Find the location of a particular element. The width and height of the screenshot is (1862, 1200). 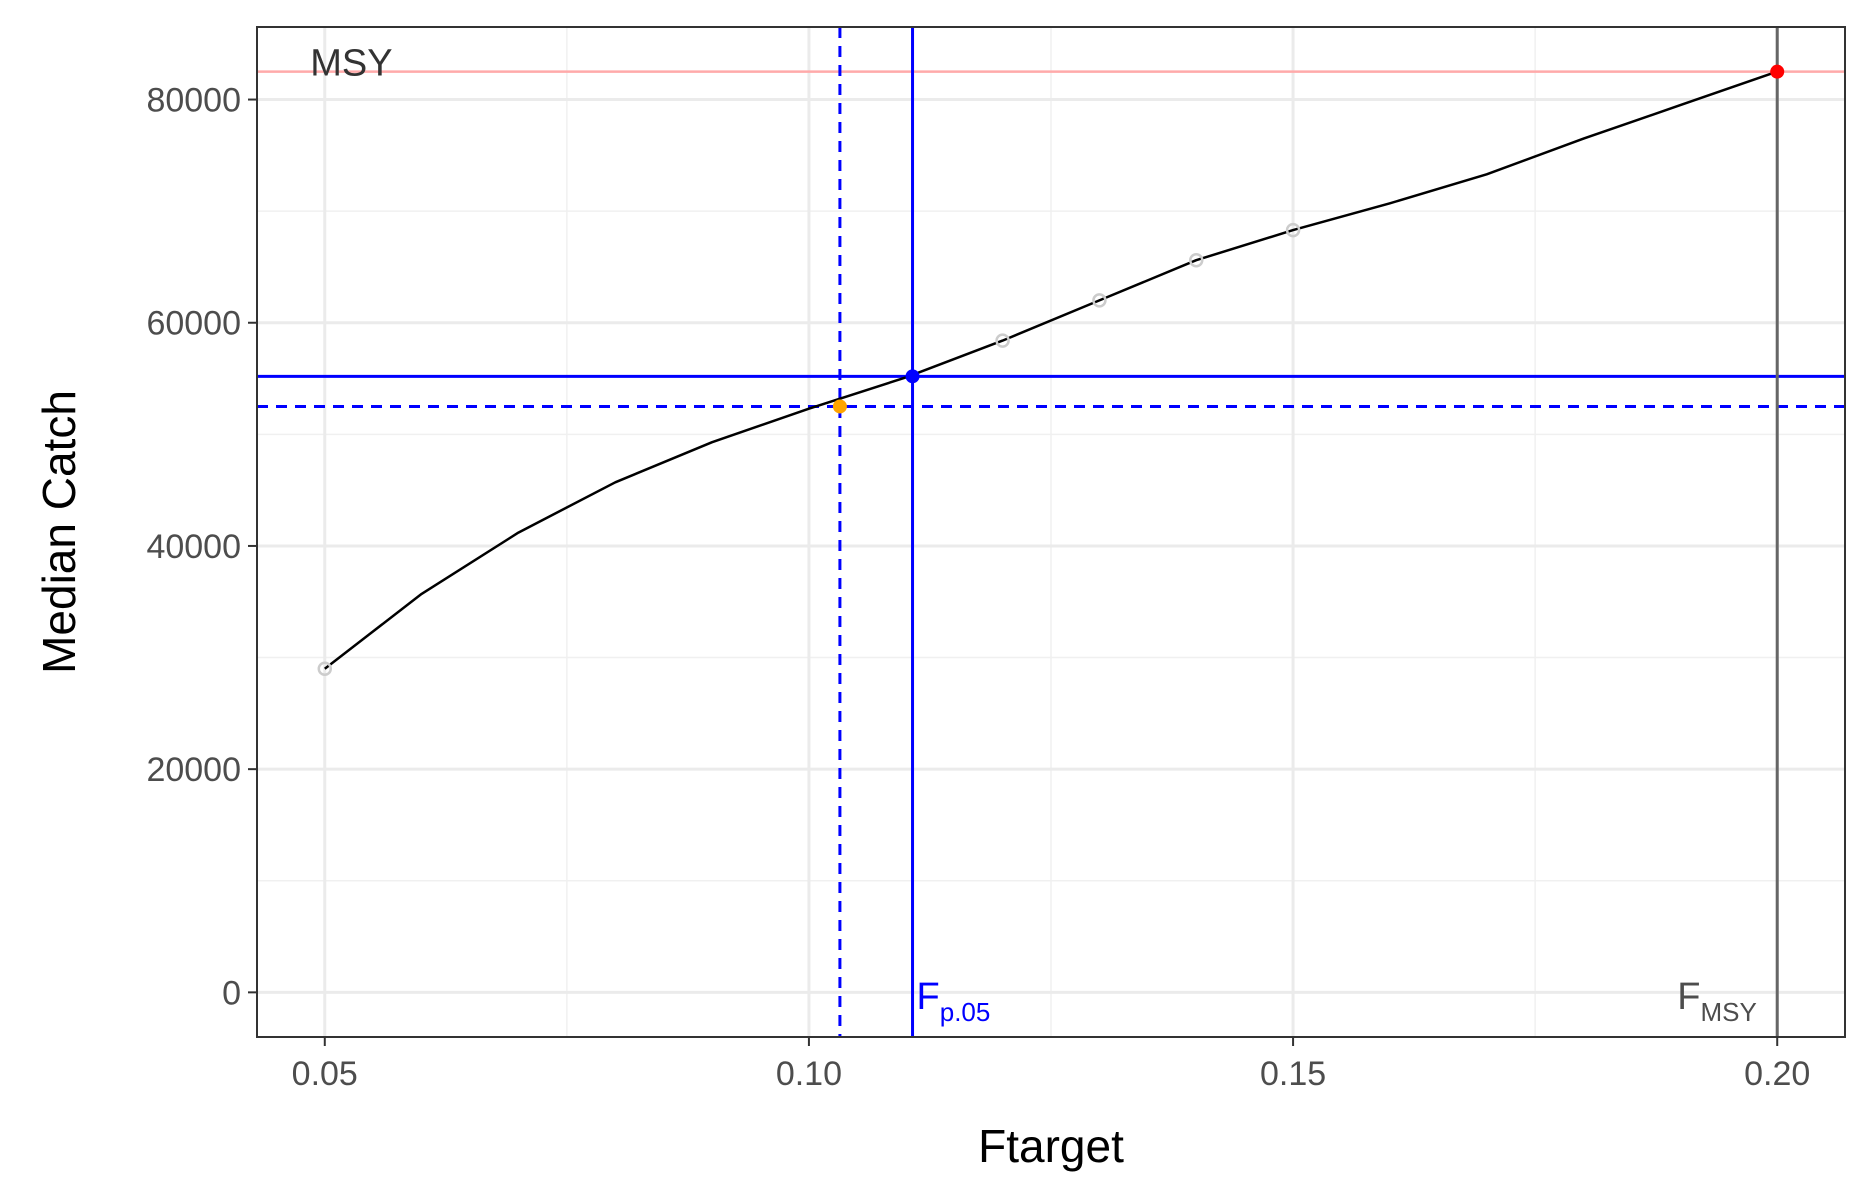

msy-label: MSY is located at coordinates (351, 64).